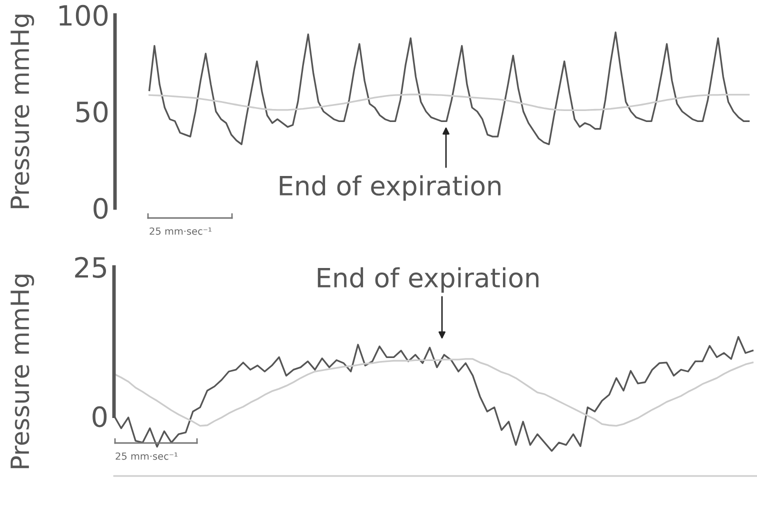 This screenshot has width=757, height=510. I want to click on y-tick-label: 25, so click(90, 267).